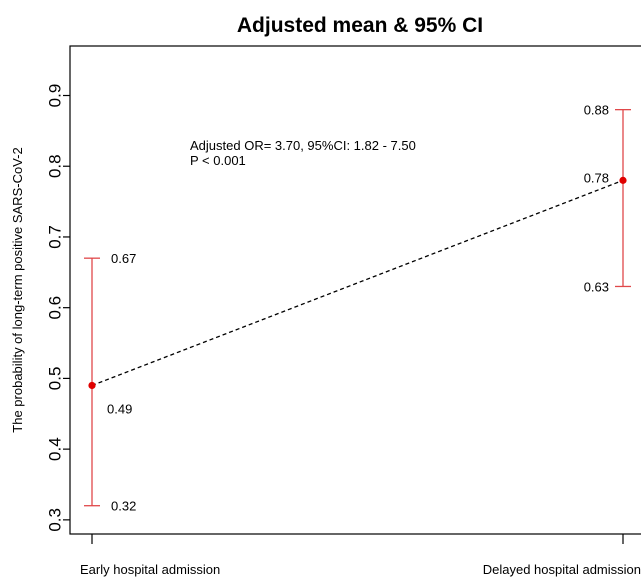  What do you see at coordinates (303, 145) in the screenshot?
I see `annotation-line-1: Adjusted OR= 3.70, 95%CI: 1.82 - 7.50` at bounding box center [303, 145].